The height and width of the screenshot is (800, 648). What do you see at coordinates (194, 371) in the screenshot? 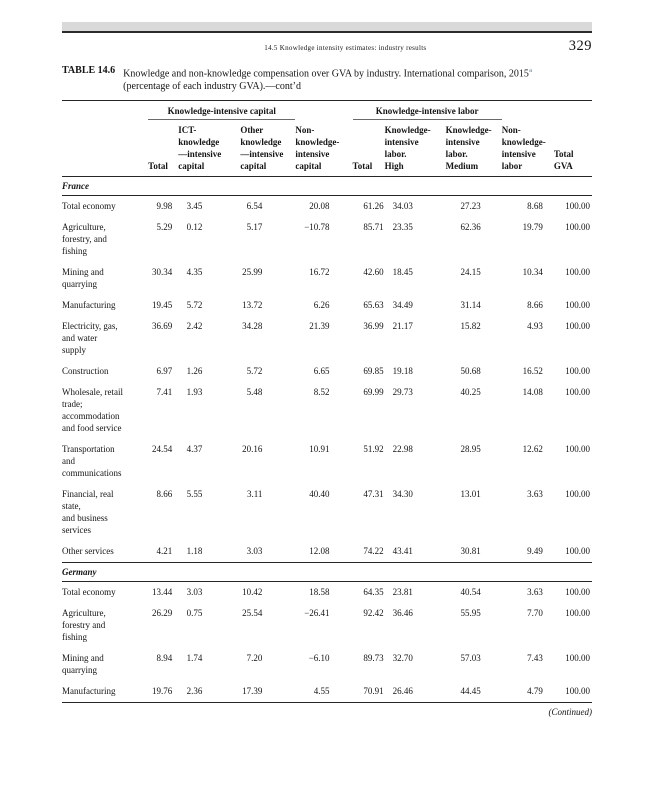
I see `value-cell: 1.26` at bounding box center [194, 371].